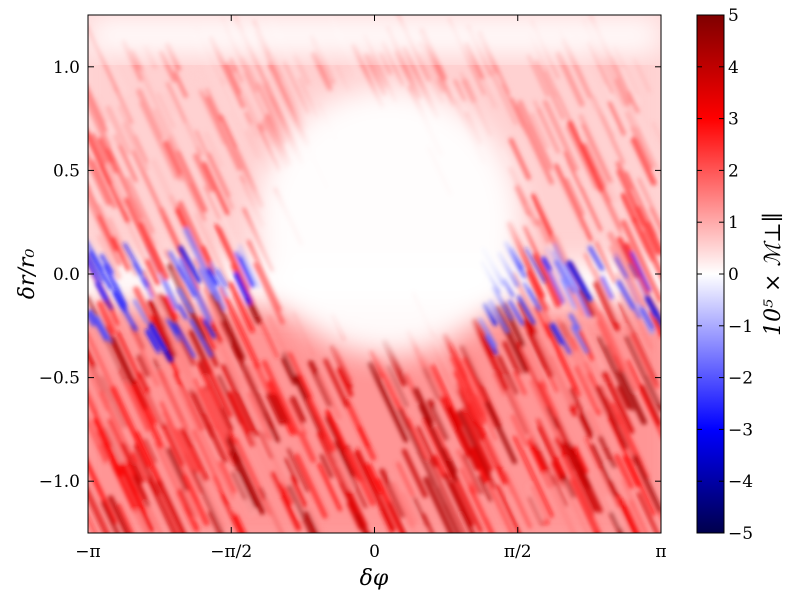 This screenshot has width=800, height=603. Describe the element at coordinates (660, 552) in the screenshot. I see `x-tick-label: π` at that location.